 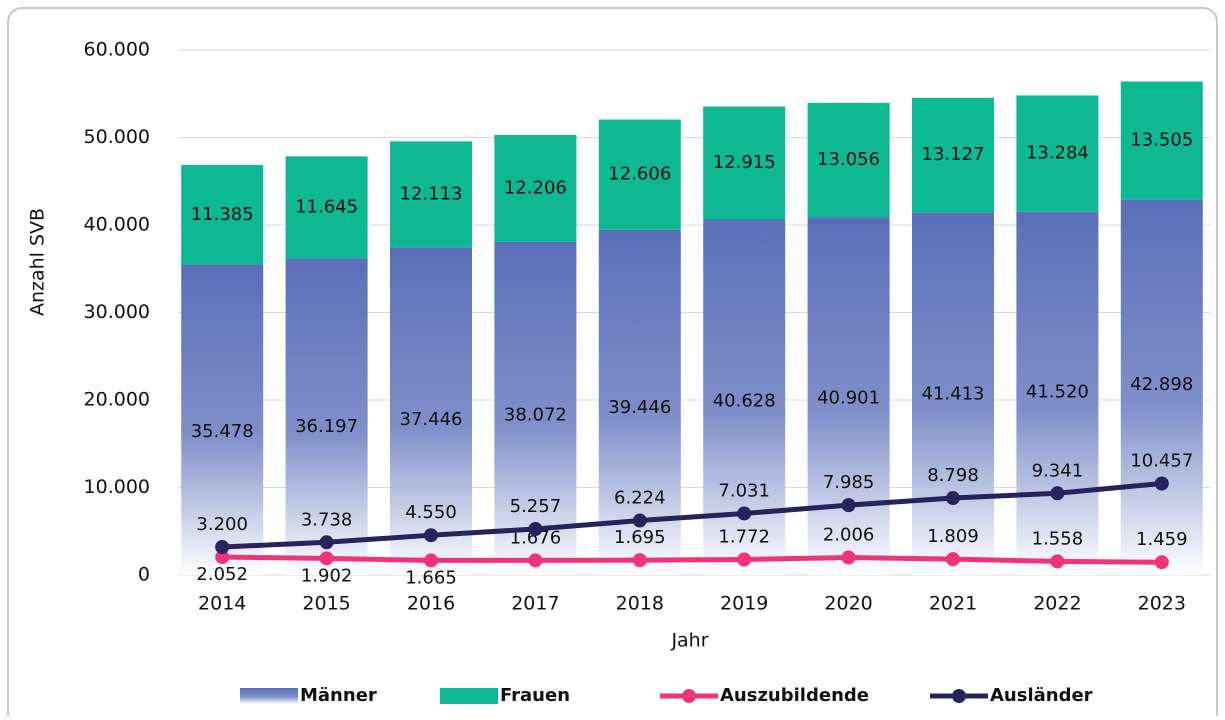 What do you see at coordinates (535, 415) in the screenshot?
I see `data-label: 38.072` at bounding box center [535, 415].